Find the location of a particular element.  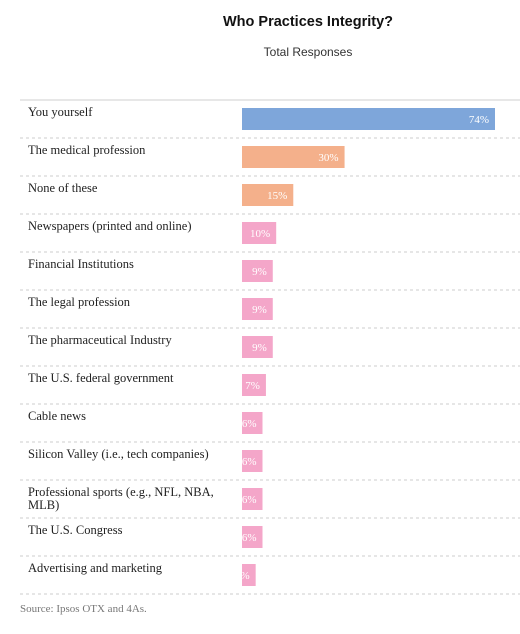

category-label: The pharmaceutical Industry is located at coordinates (100, 340).